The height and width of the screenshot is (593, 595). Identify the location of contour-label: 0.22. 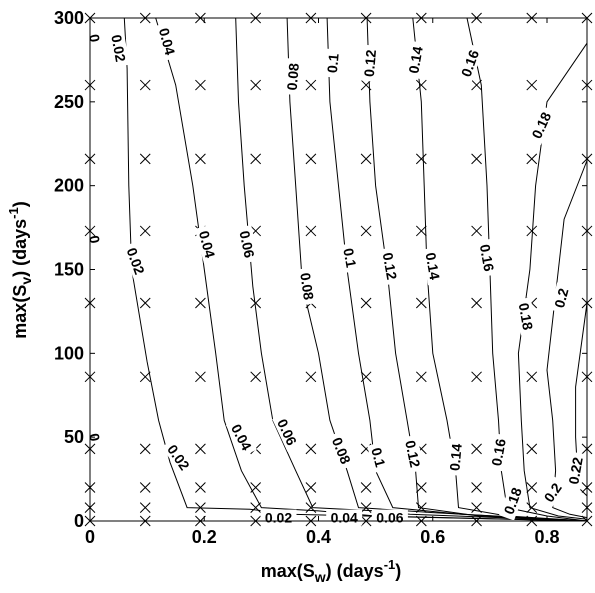
(575, 470).